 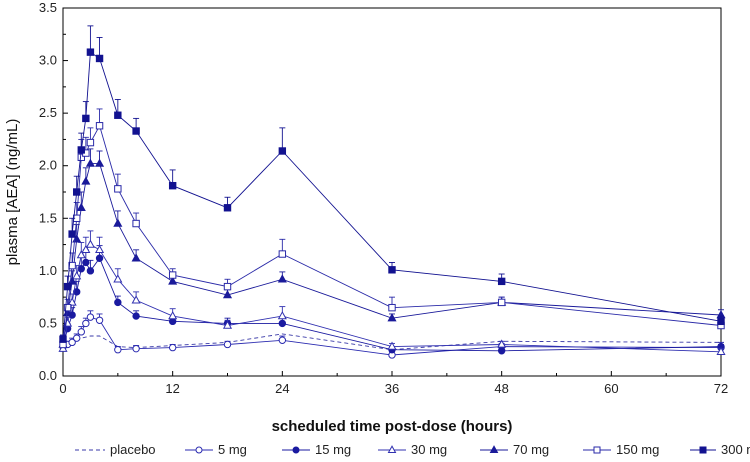 What do you see at coordinates (720, 449) in the screenshot?
I see `legend-item-300-mg: 300 mg` at bounding box center [720, 449].